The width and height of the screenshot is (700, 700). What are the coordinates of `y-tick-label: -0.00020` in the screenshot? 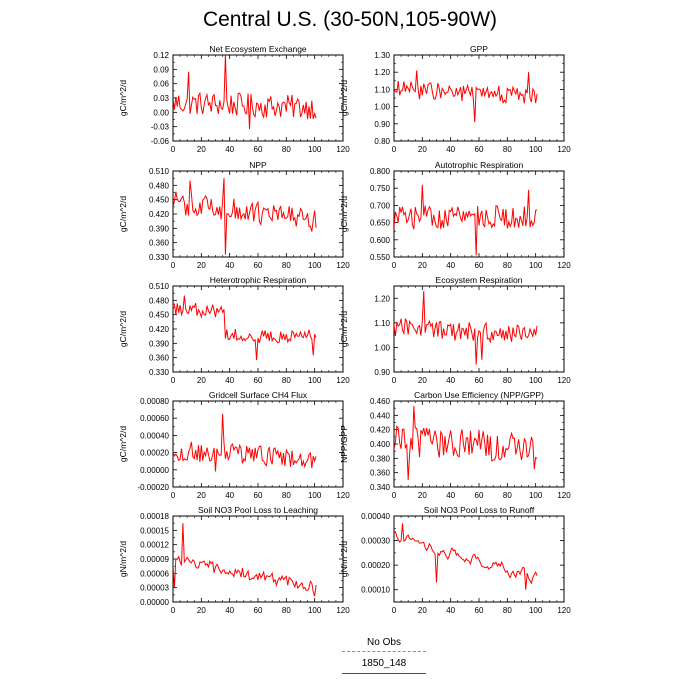 It's located at (153, 487).